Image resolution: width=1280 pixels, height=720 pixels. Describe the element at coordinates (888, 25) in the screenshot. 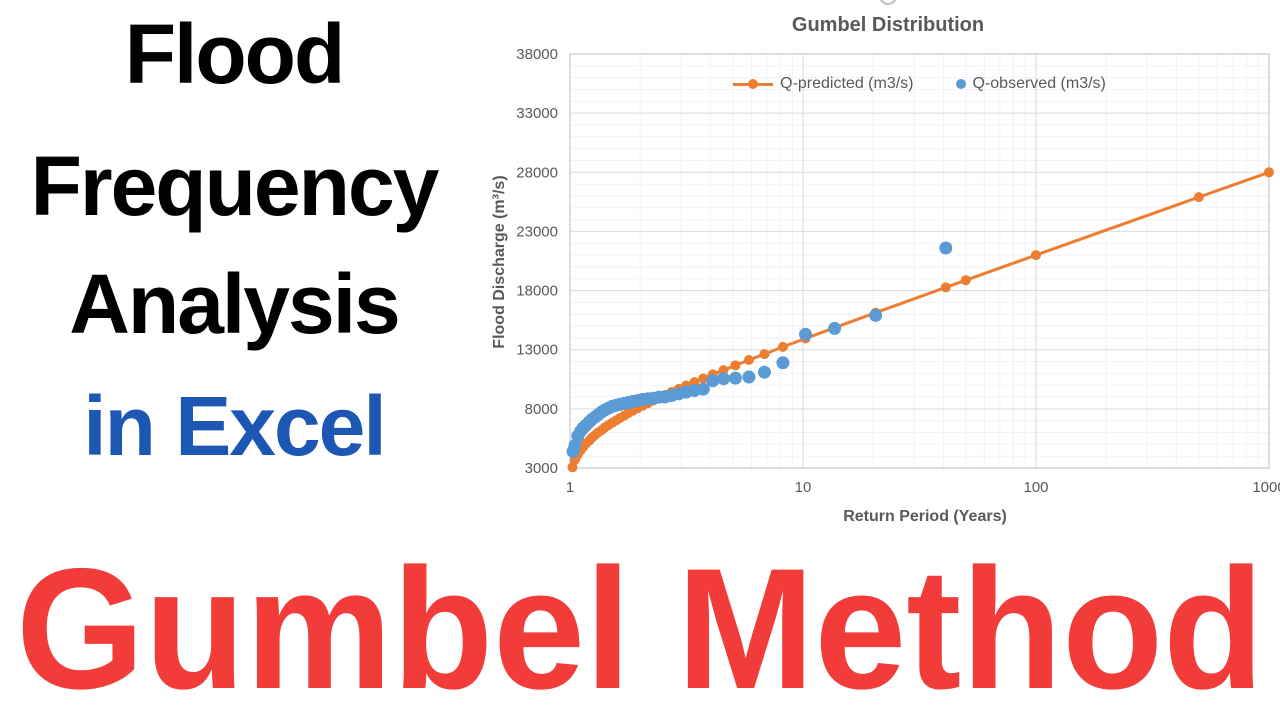

I see `chart-title: Gumbel Distribution` at that location.